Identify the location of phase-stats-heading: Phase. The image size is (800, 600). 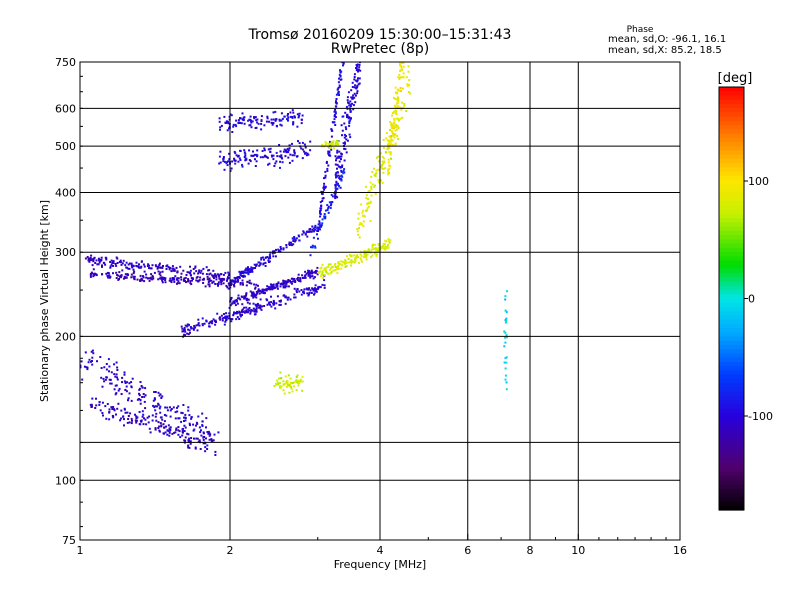
(640, 30).